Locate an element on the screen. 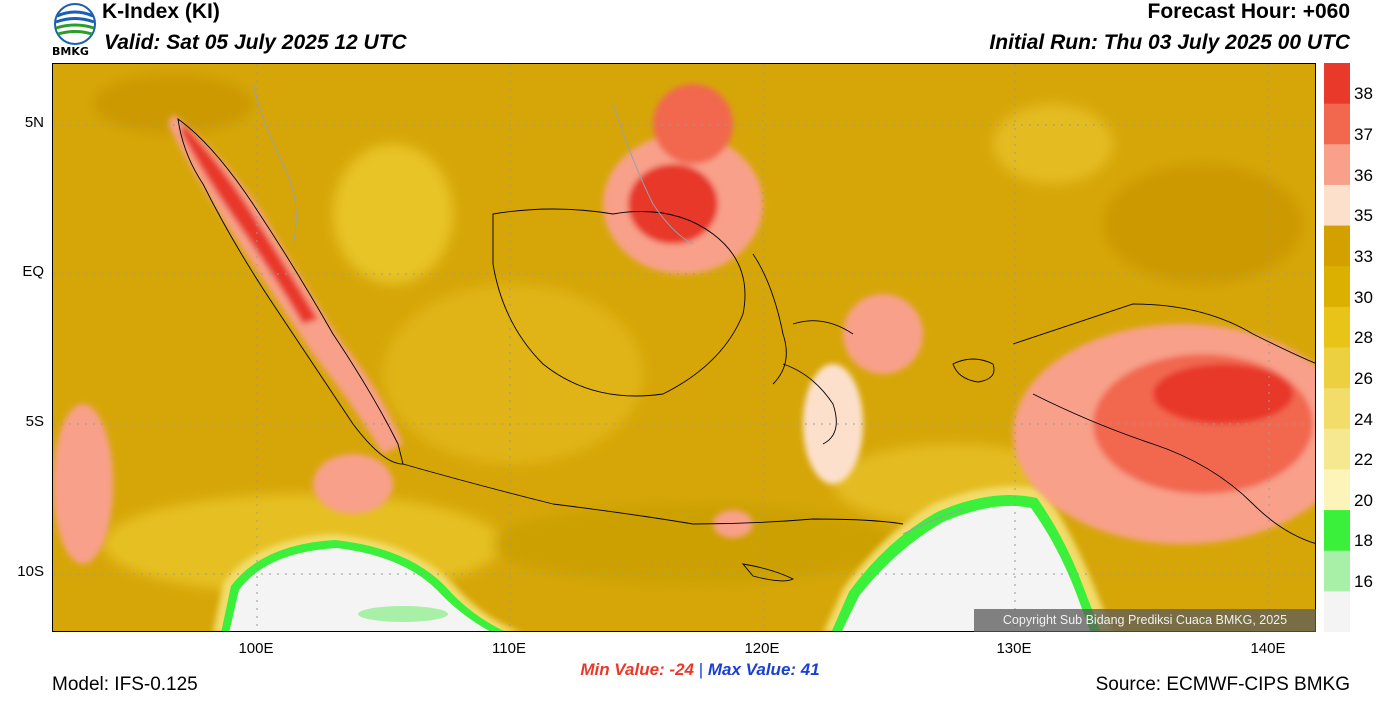 Image resolution: width=1400 pixels, height=709 pixels. min-max-values: Min Value: -24 | Max Value: 41 is located at coordinates (700, 670).